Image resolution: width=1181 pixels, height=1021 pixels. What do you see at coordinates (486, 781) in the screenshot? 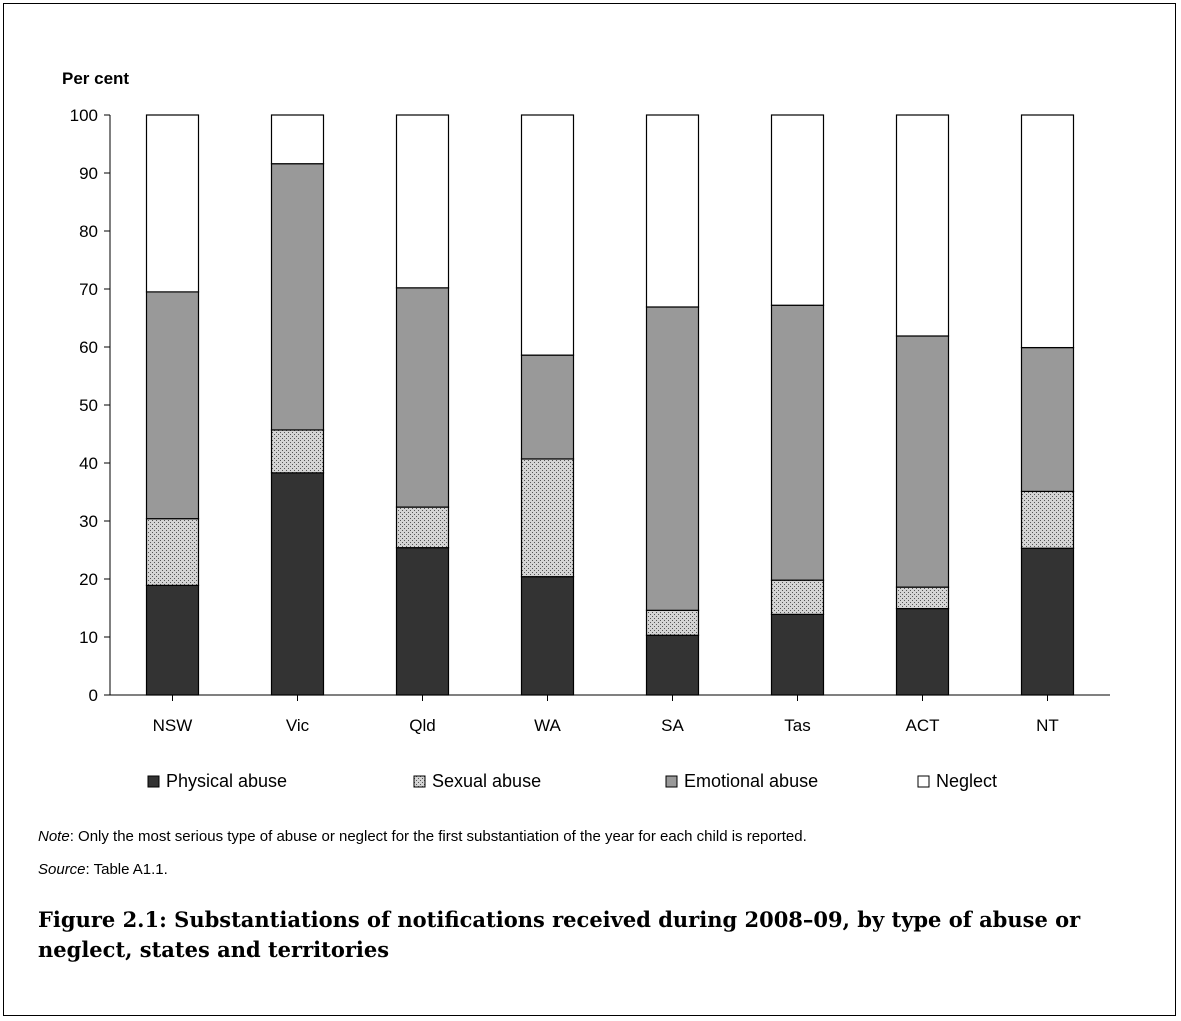
I see `legend-label-sexual-abuse: Sexual abuse` at bounding box center [486, 781].